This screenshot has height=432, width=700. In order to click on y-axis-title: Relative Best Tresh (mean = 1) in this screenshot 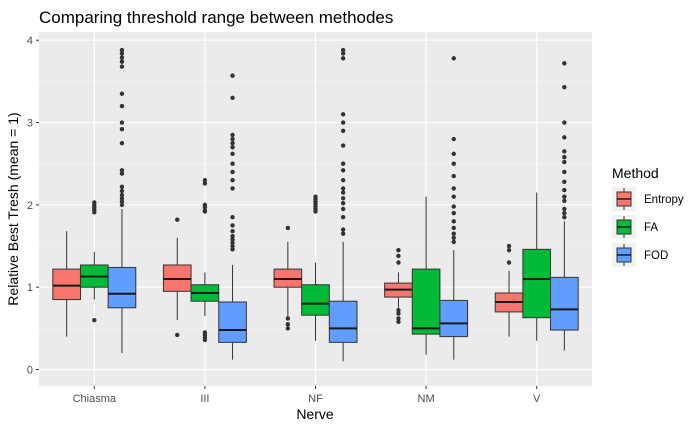, I will do `click(13, 208)`.